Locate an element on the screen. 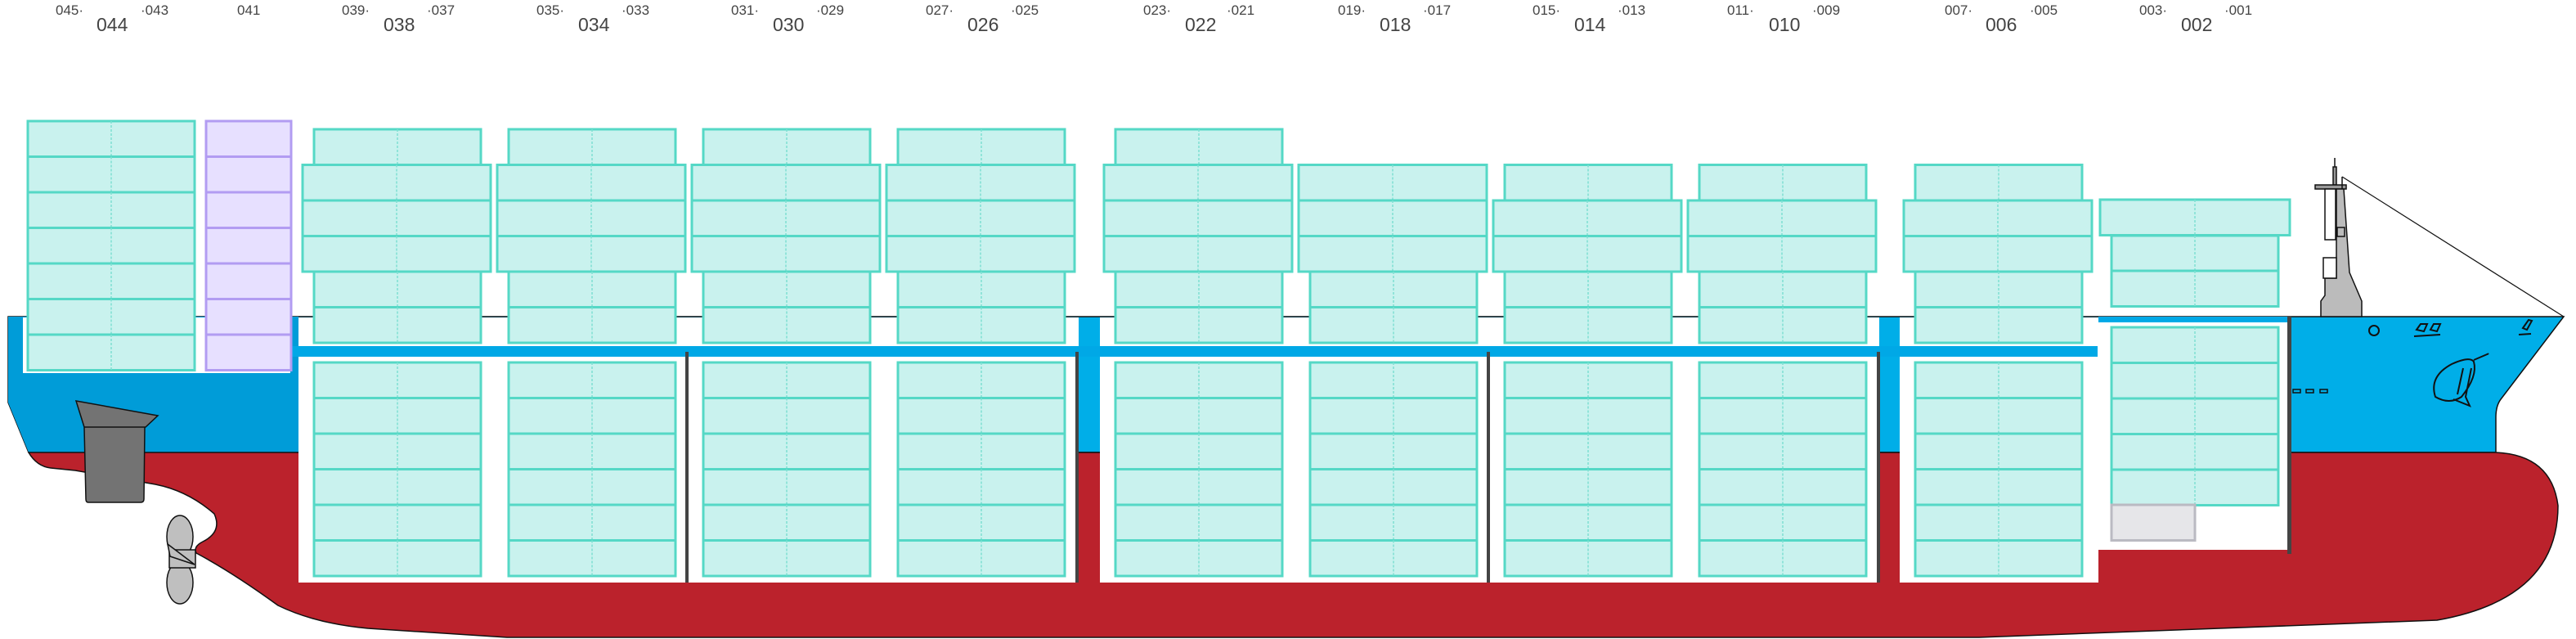 The width and height of the screenshot is (2576, 639). bay-label-034: 034 is located at coordinates (594, 25).